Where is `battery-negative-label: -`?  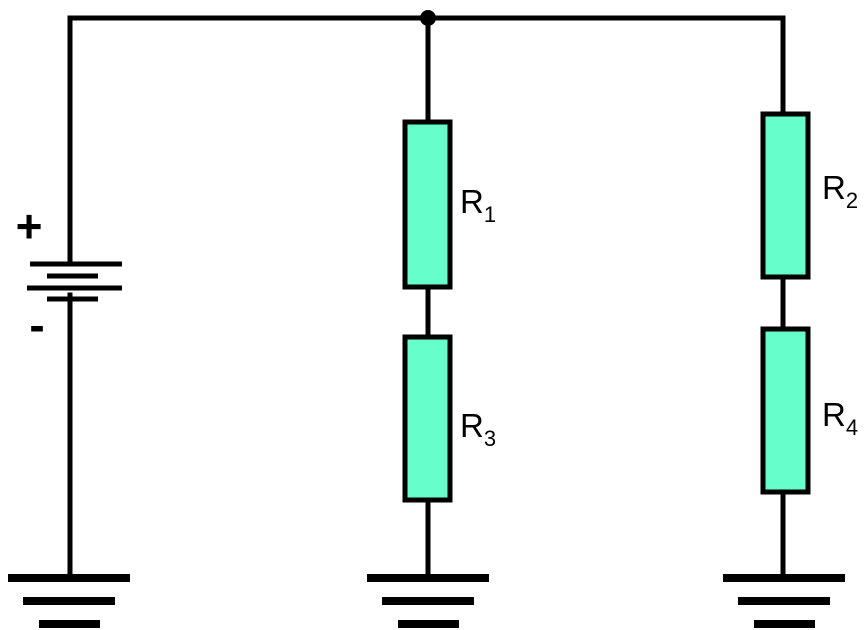
battery-negative-label: - is located at coordinates (36, 325).